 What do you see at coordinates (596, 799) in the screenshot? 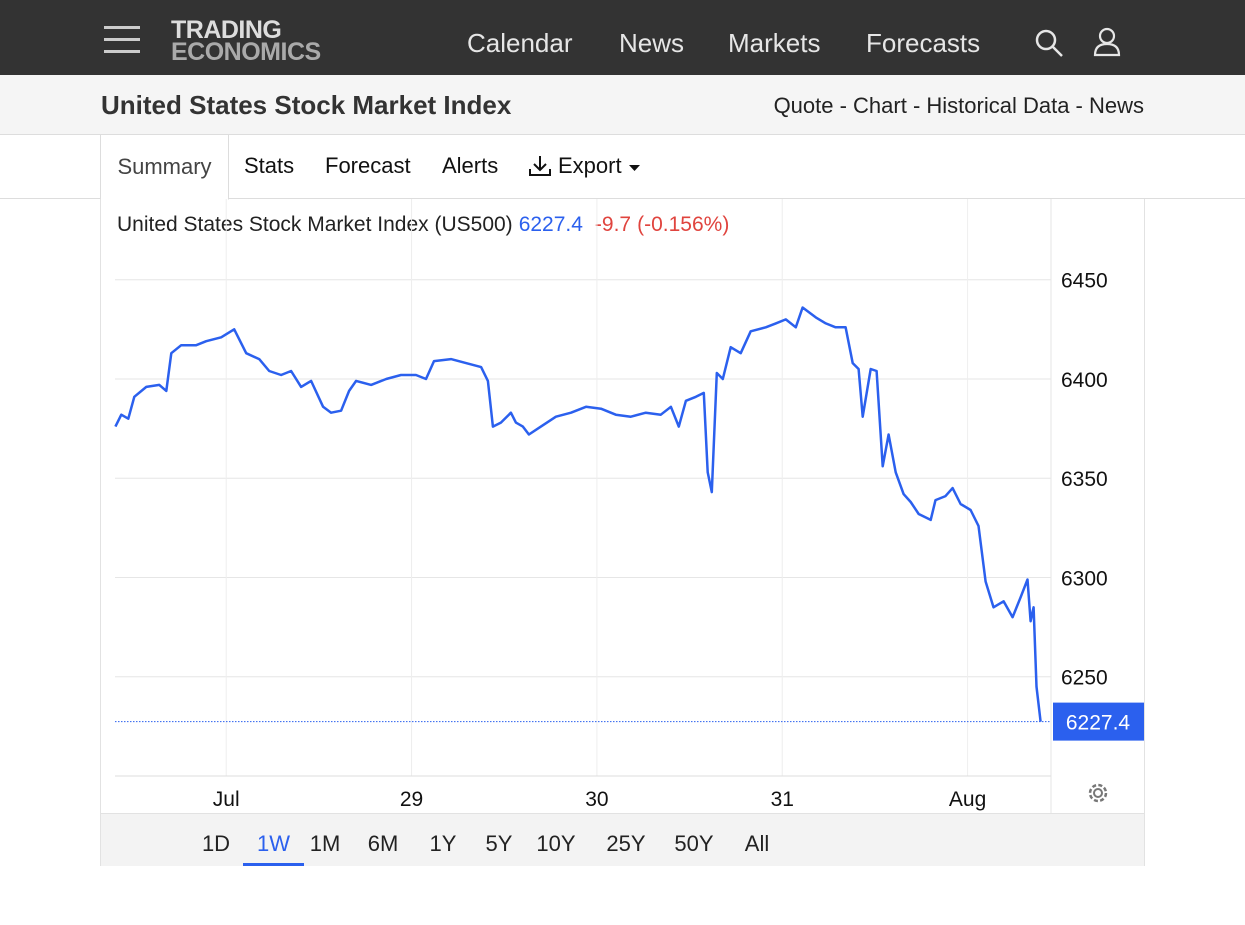
I see `x-tick-label: 30` at bounding box center [596, 799].